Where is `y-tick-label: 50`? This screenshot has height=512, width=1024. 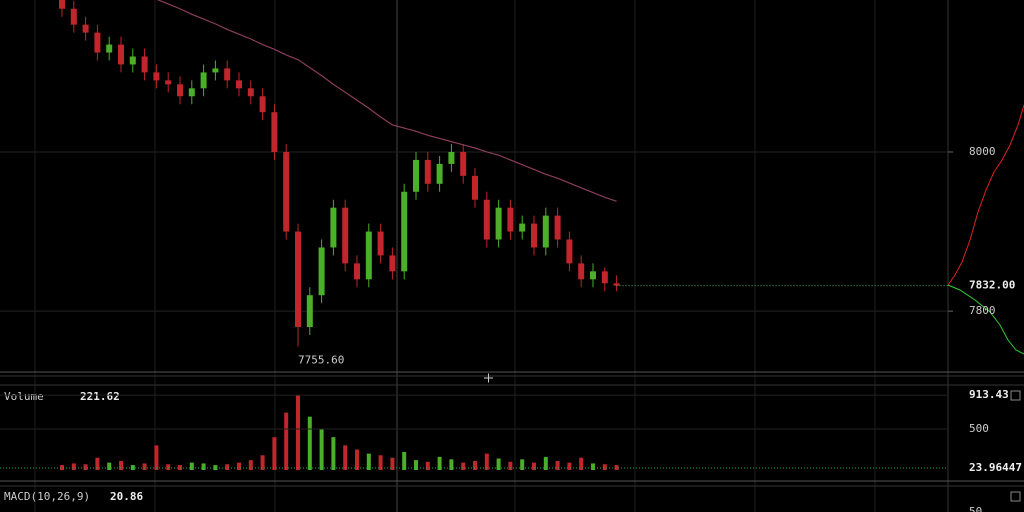
y-tick-label: 50 is located at coordinates (975, 508).